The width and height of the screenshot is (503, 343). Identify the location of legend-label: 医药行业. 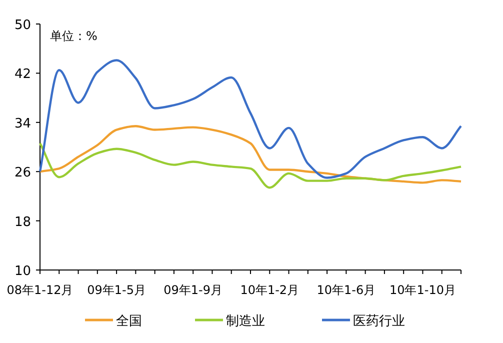
(379, 321).